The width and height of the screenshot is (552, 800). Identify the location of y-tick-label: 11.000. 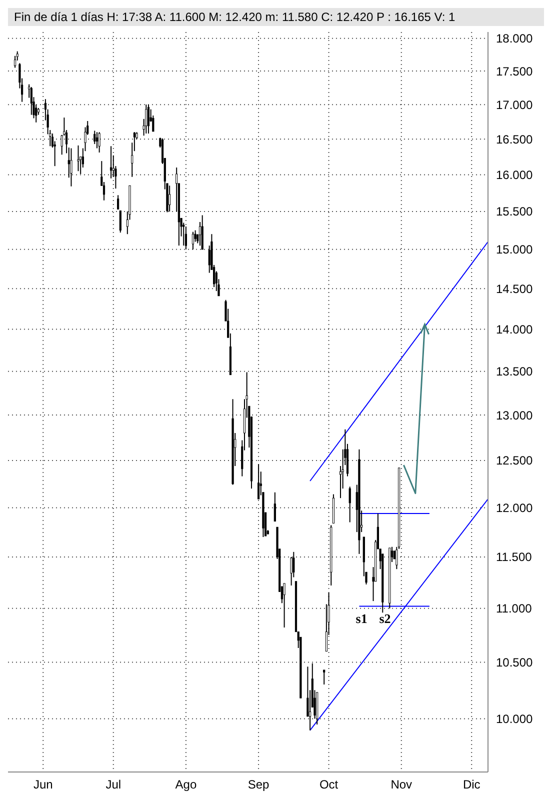
(514, 609).